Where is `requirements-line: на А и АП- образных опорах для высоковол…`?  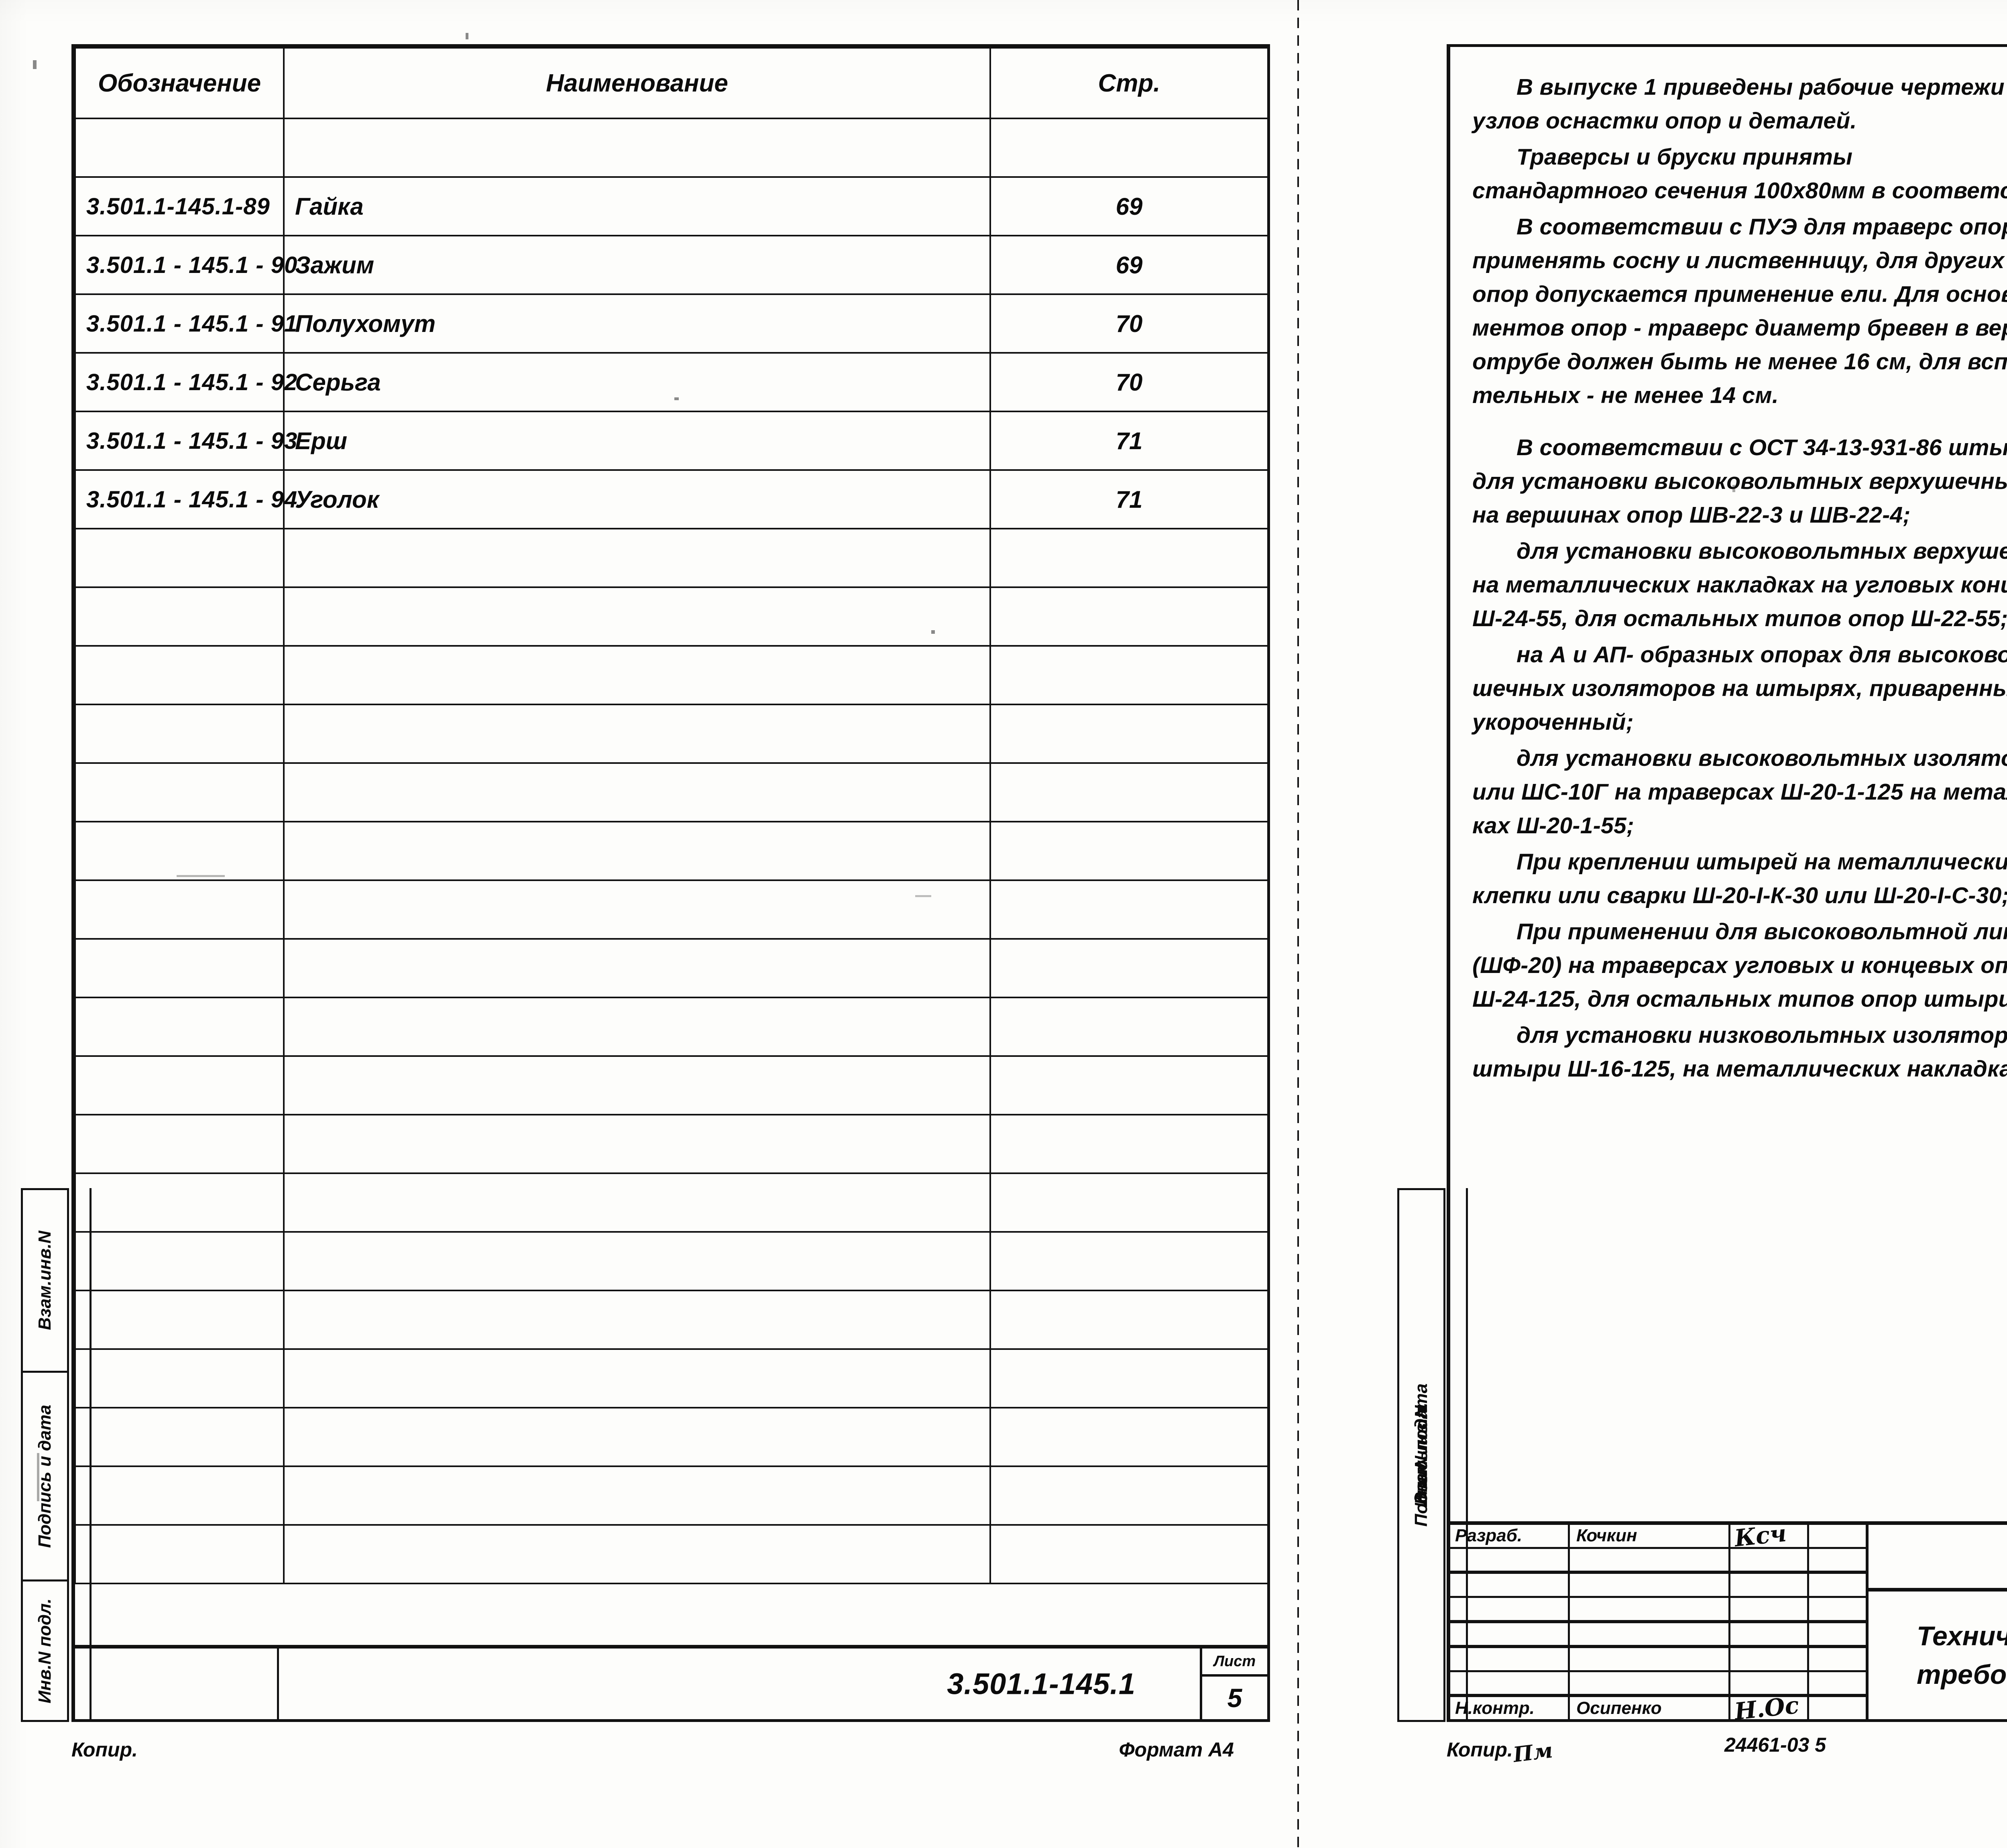 requirements-line: на А и АП- образных опорах для высоковол… is located at coordinates (1761, 655).